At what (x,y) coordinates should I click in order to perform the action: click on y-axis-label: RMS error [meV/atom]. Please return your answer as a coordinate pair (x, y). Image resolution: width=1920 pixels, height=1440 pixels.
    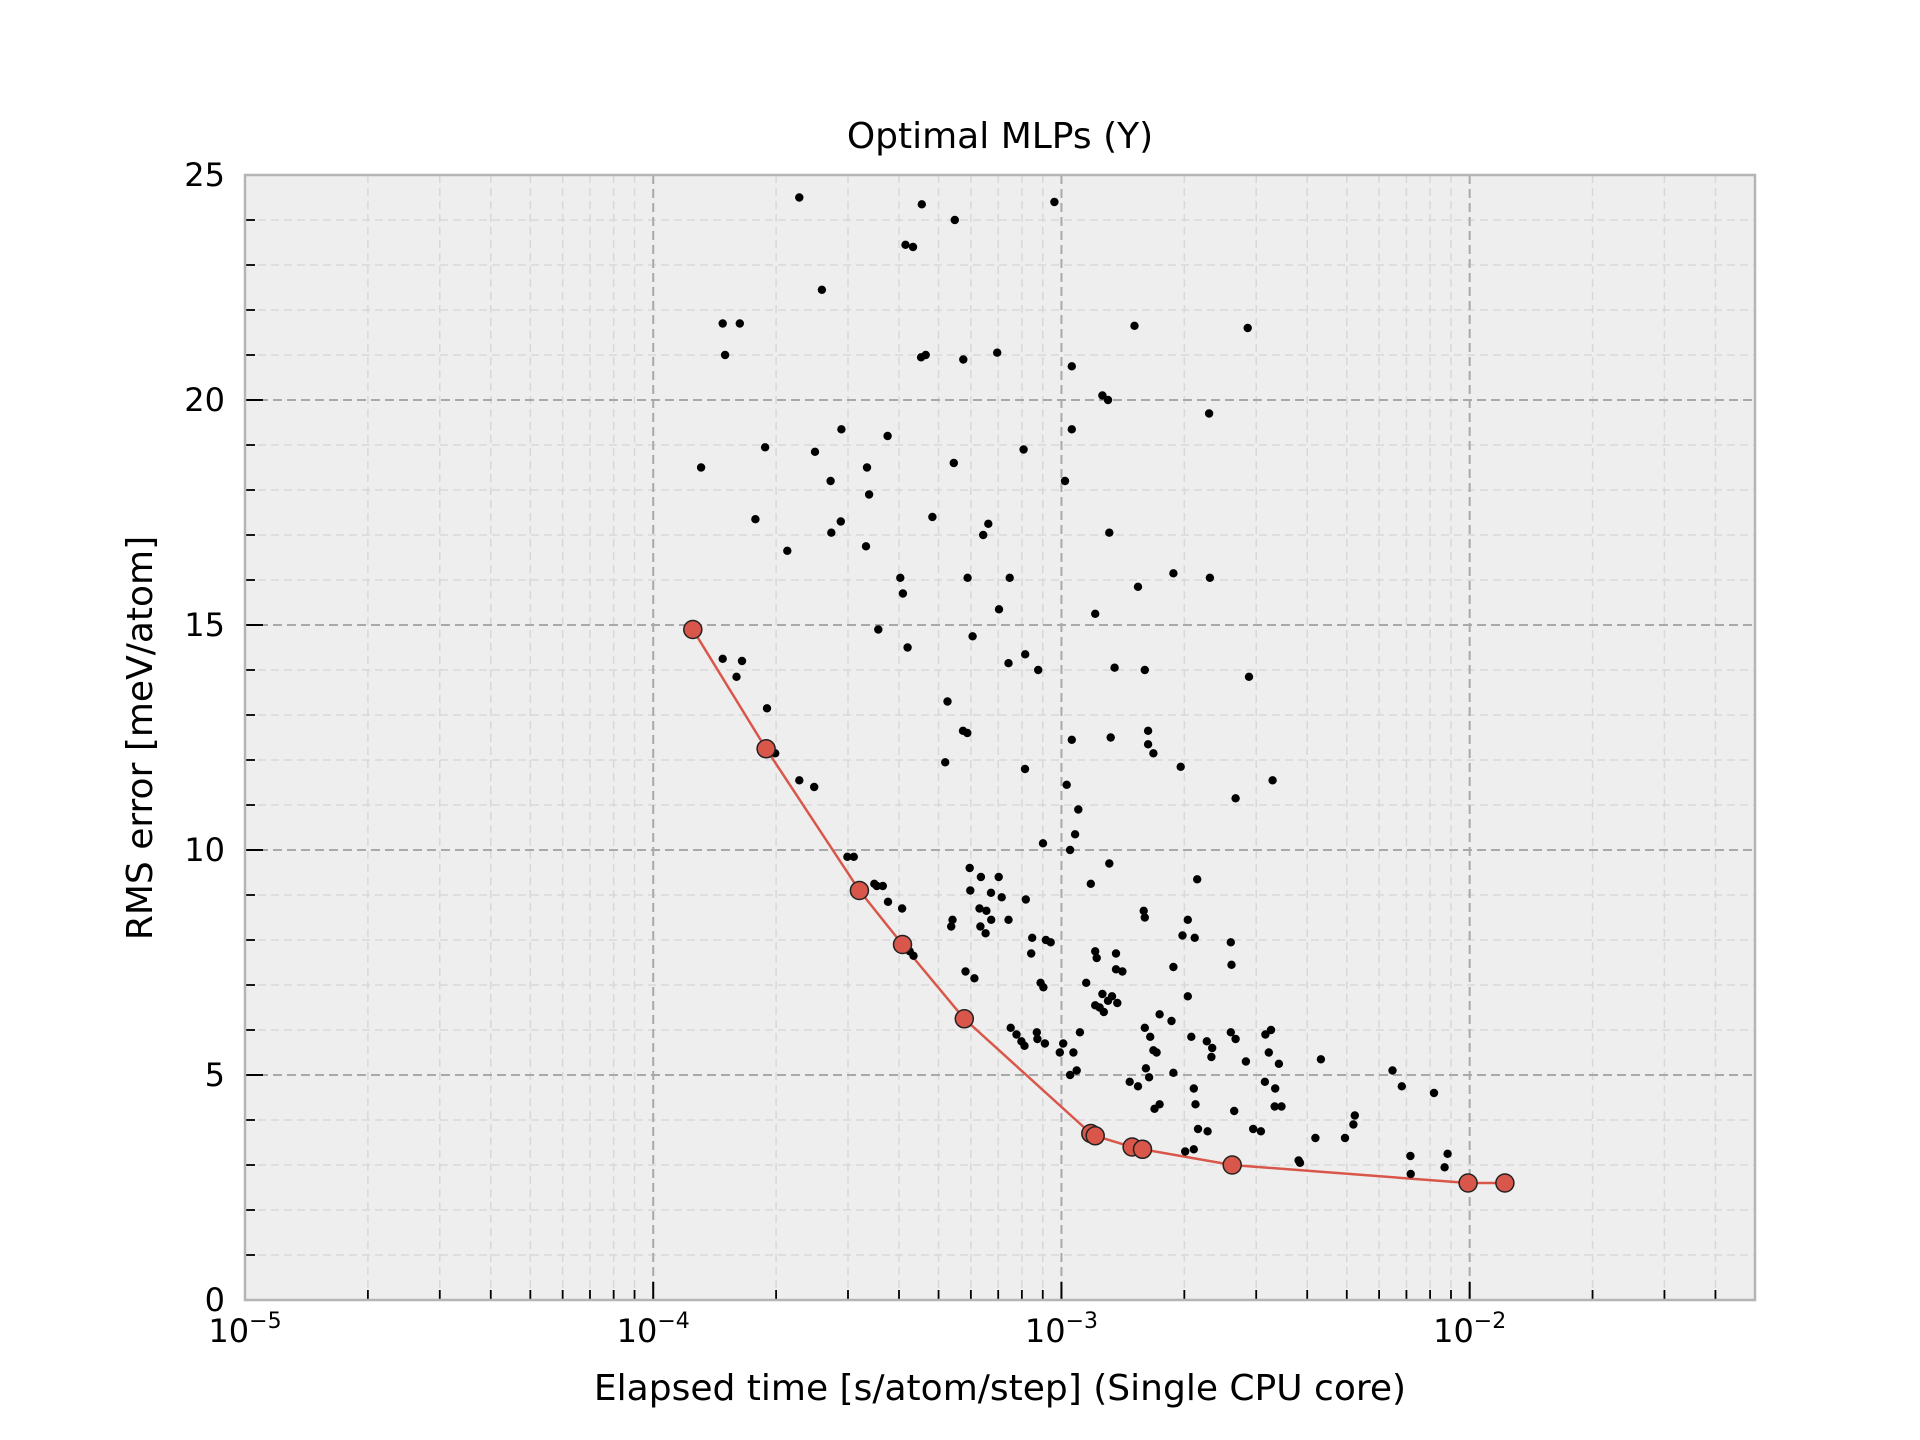
    Looking at the image, I should click on (140, 738).